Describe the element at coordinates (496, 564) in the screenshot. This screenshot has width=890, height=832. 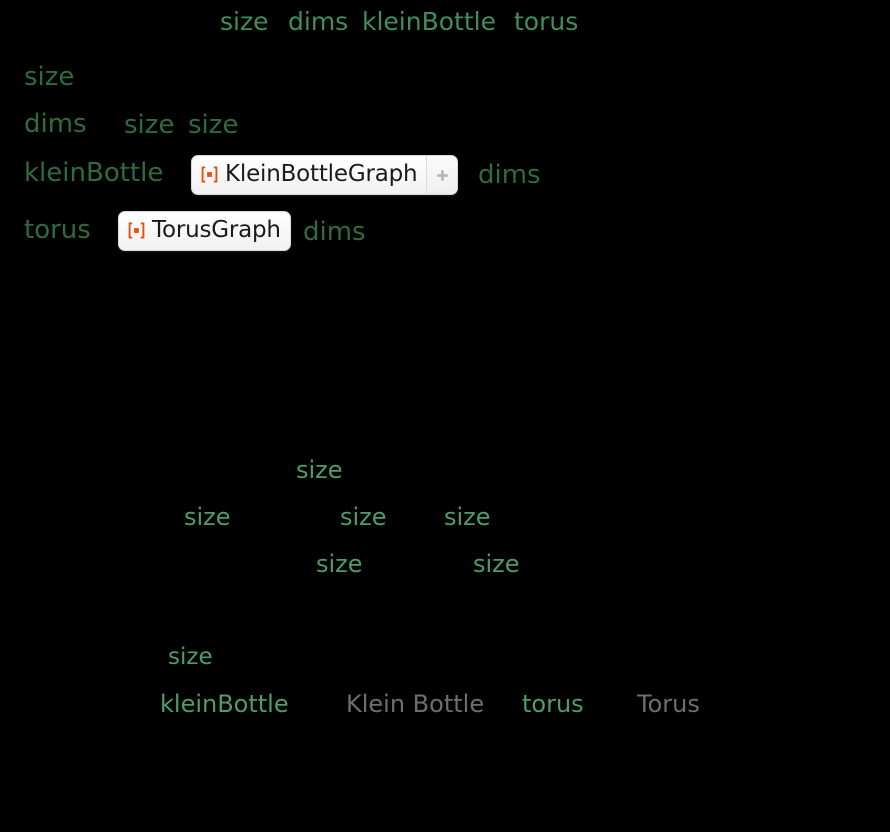
I see `middle-row3-size-2: size` at that location.